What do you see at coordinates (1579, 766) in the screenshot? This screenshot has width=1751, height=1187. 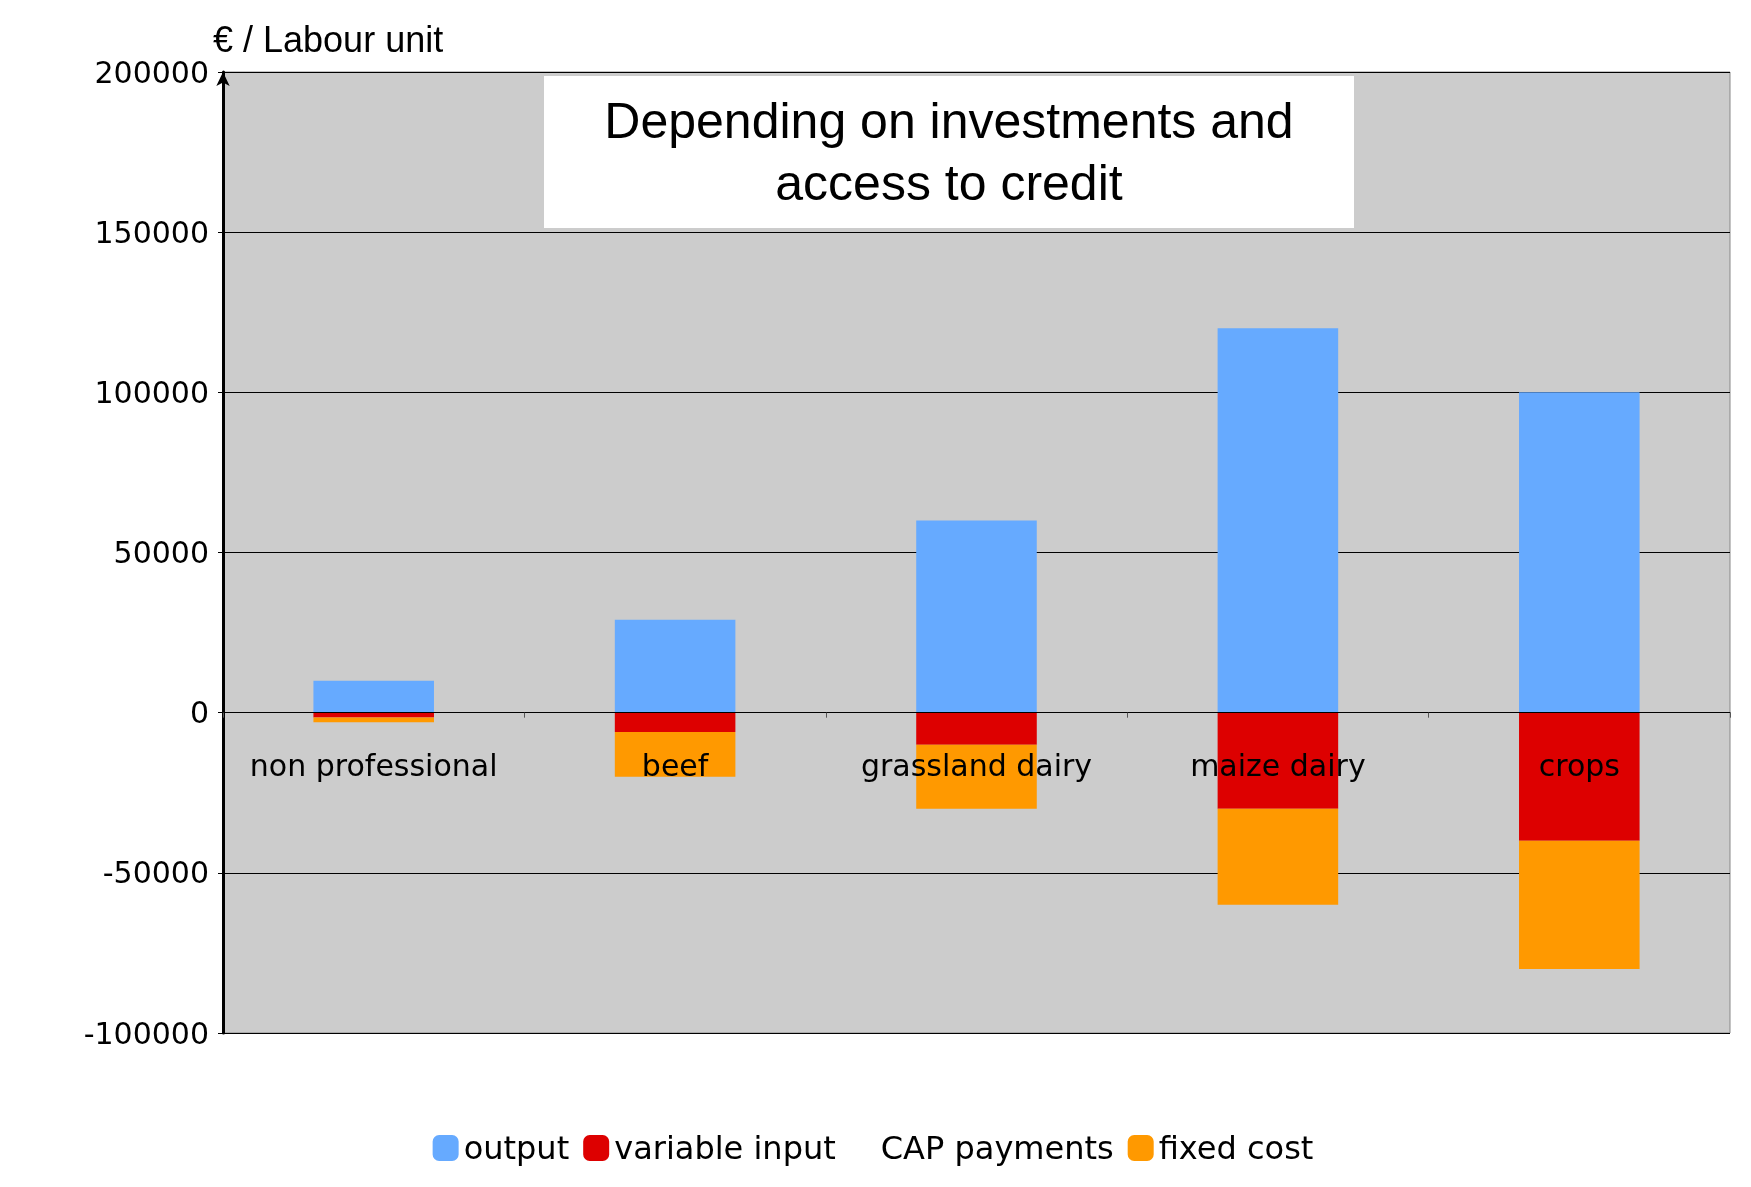 I see `x-tick-label: crops` at bounding box center [1579, 766].